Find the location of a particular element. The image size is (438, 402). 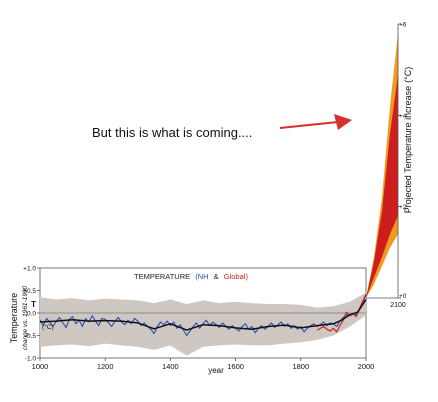

main-plot is located at coordinates (203, 324).